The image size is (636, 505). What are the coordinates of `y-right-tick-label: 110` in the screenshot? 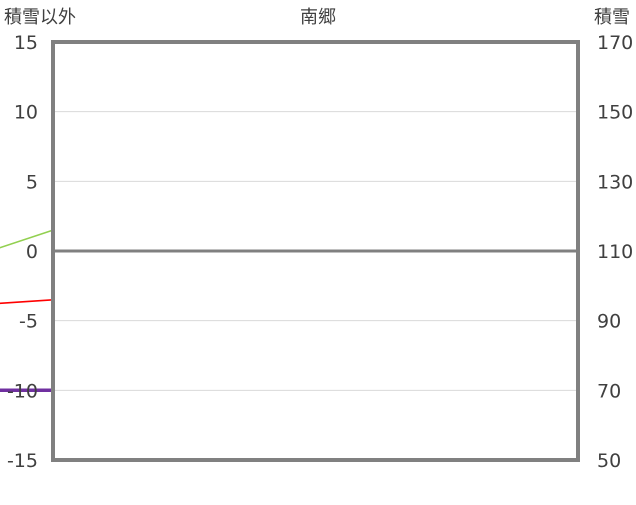 It's located at (615, 252).